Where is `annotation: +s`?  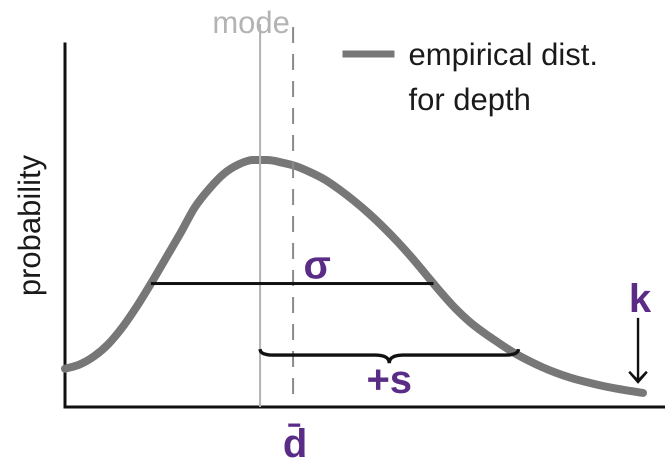
annotation: +s is located at coordinates (389, 380).